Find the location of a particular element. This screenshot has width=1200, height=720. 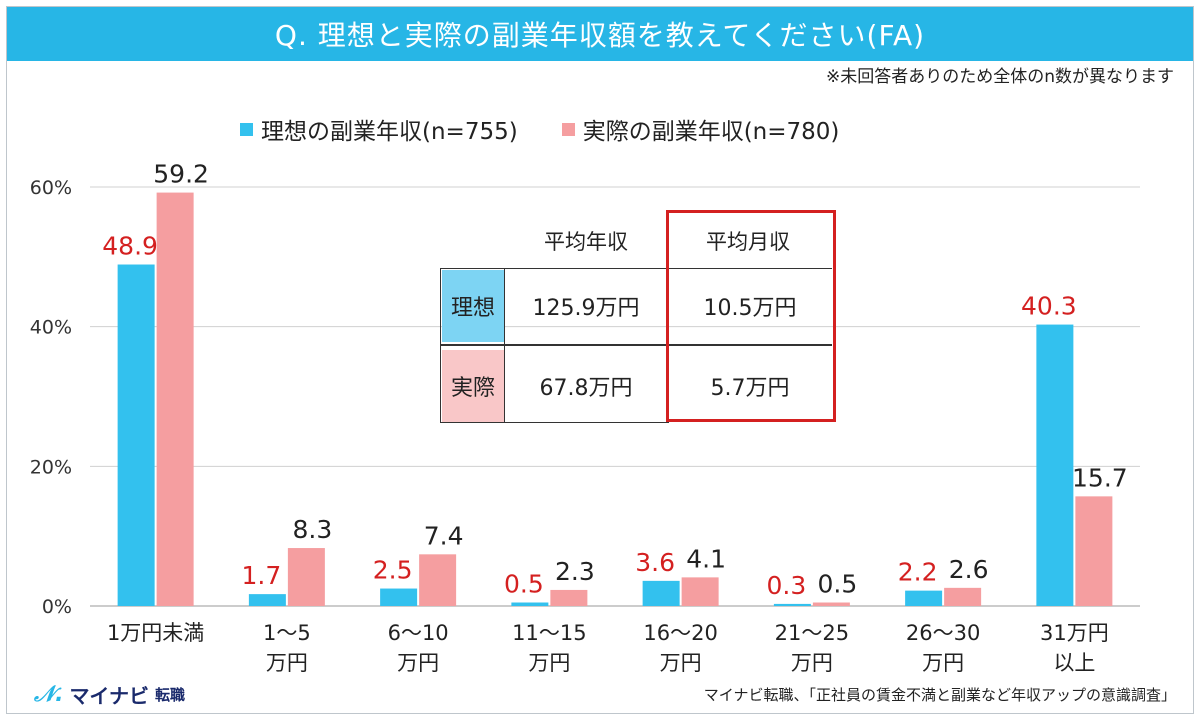

legend-item-actual: 実際の副業年収(n=780) is located at coordinates (700, 129).